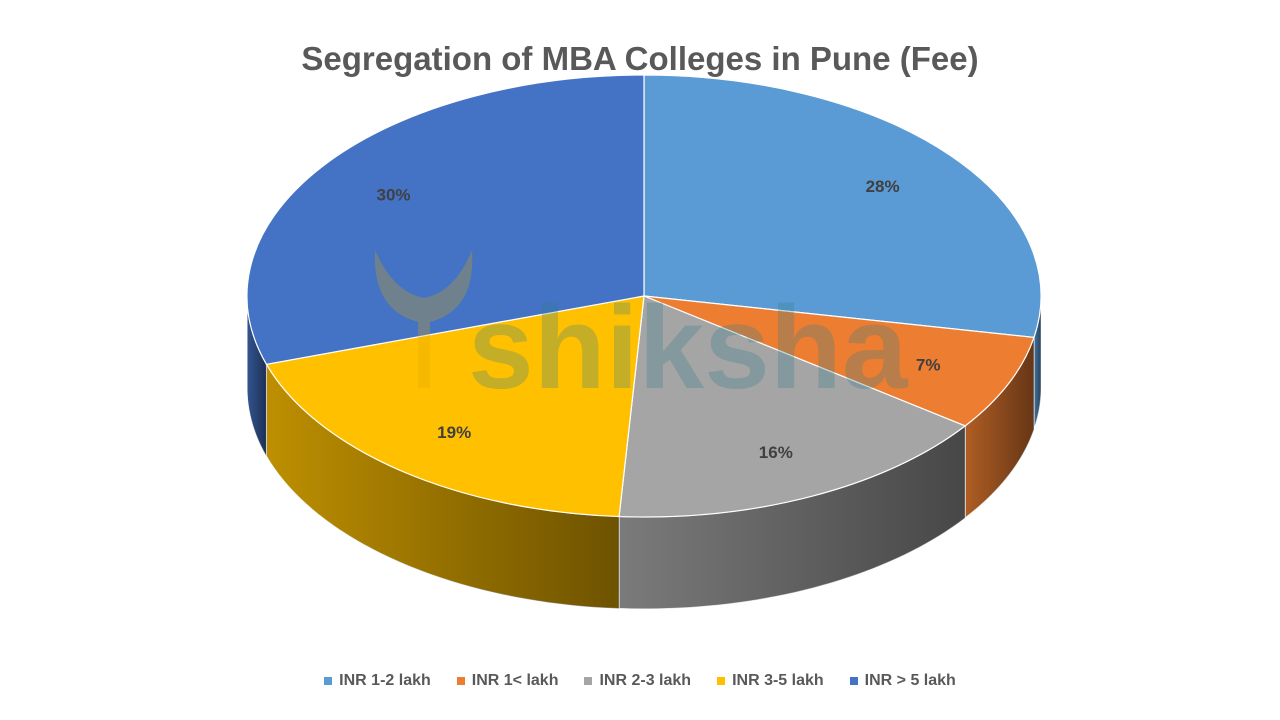  I want to click on slice-inr-1-2-lakh-side-shade, so click(1037, 363).